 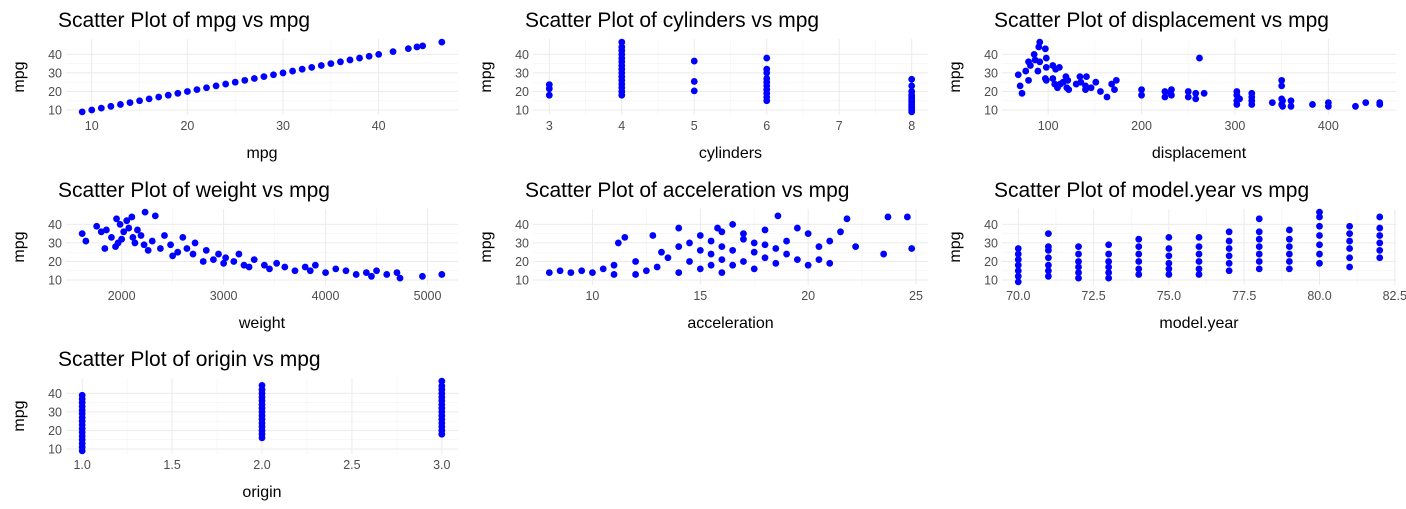 I want to click on x-tick-label: 100, so click(x=1048, y=126).